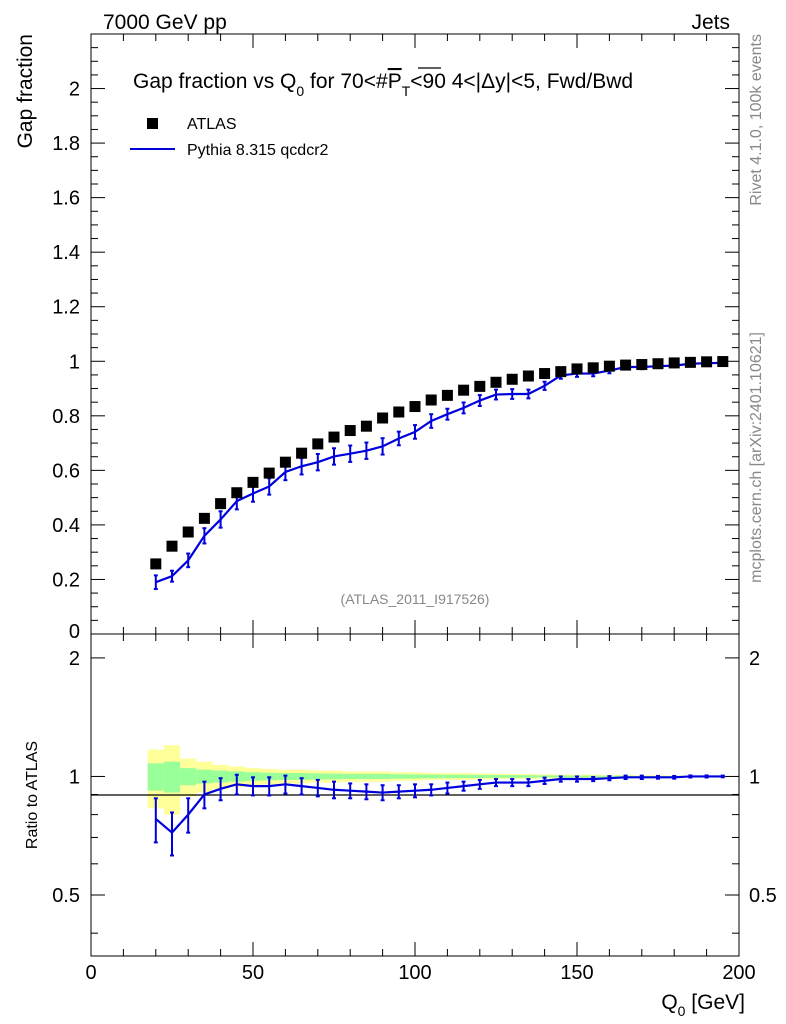  Describe the element at coordinates (258, 150) in the screenshot. I see `legend-label-pythia: Pythia 8.315 qcdcr2` at that location.